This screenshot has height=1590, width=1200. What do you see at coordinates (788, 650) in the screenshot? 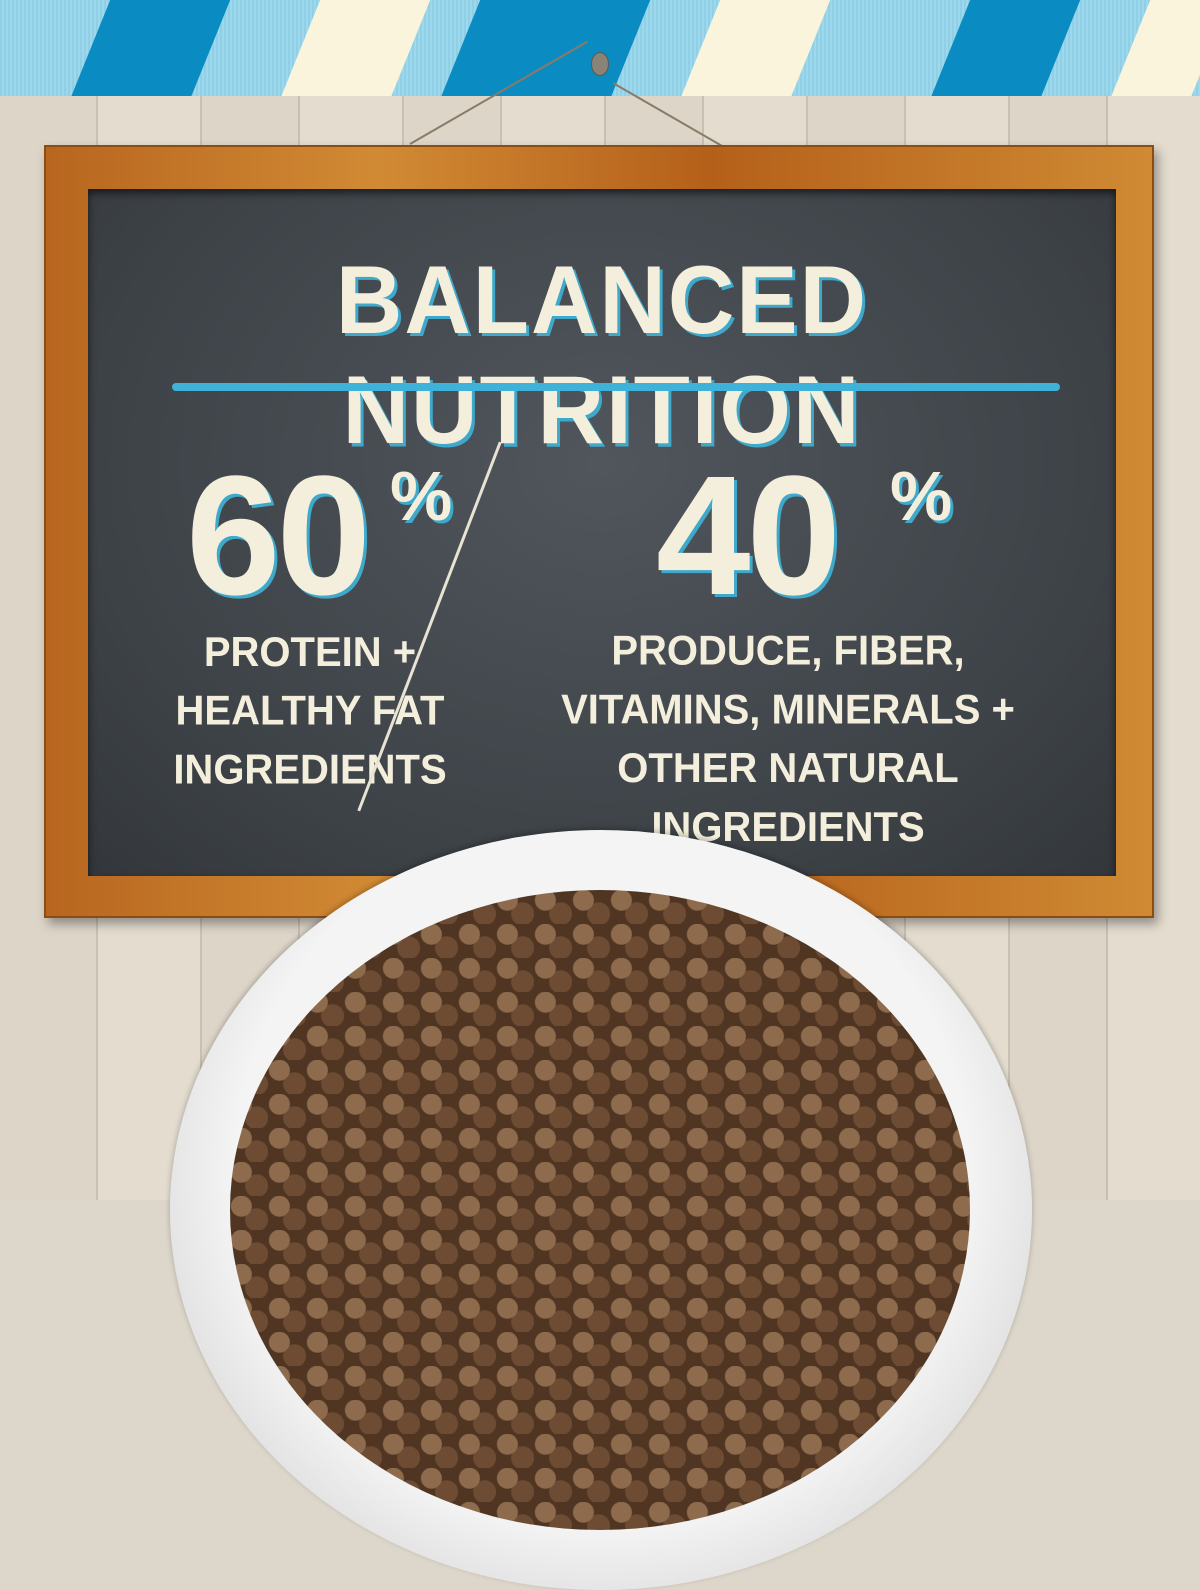
I see `right-label-line: PRODUCE, FIBER,` at bounding box center [788, 650].